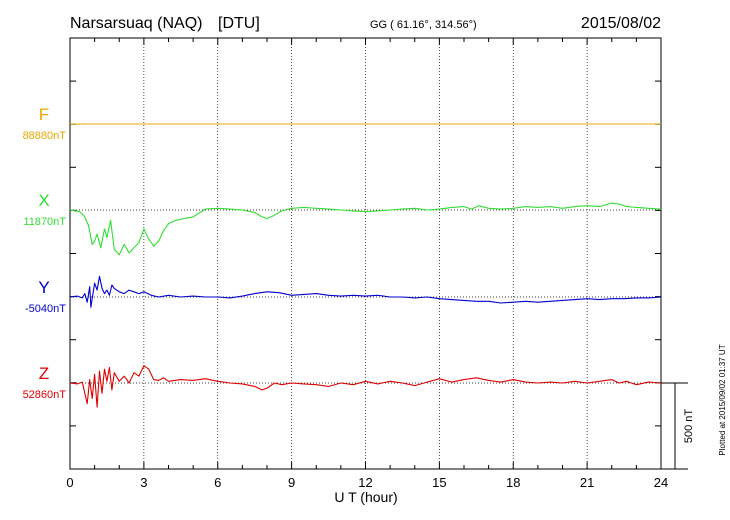  Describe the element at coordinates (44, 114) in the screenshot. I see `component-label-f: F` at that location.